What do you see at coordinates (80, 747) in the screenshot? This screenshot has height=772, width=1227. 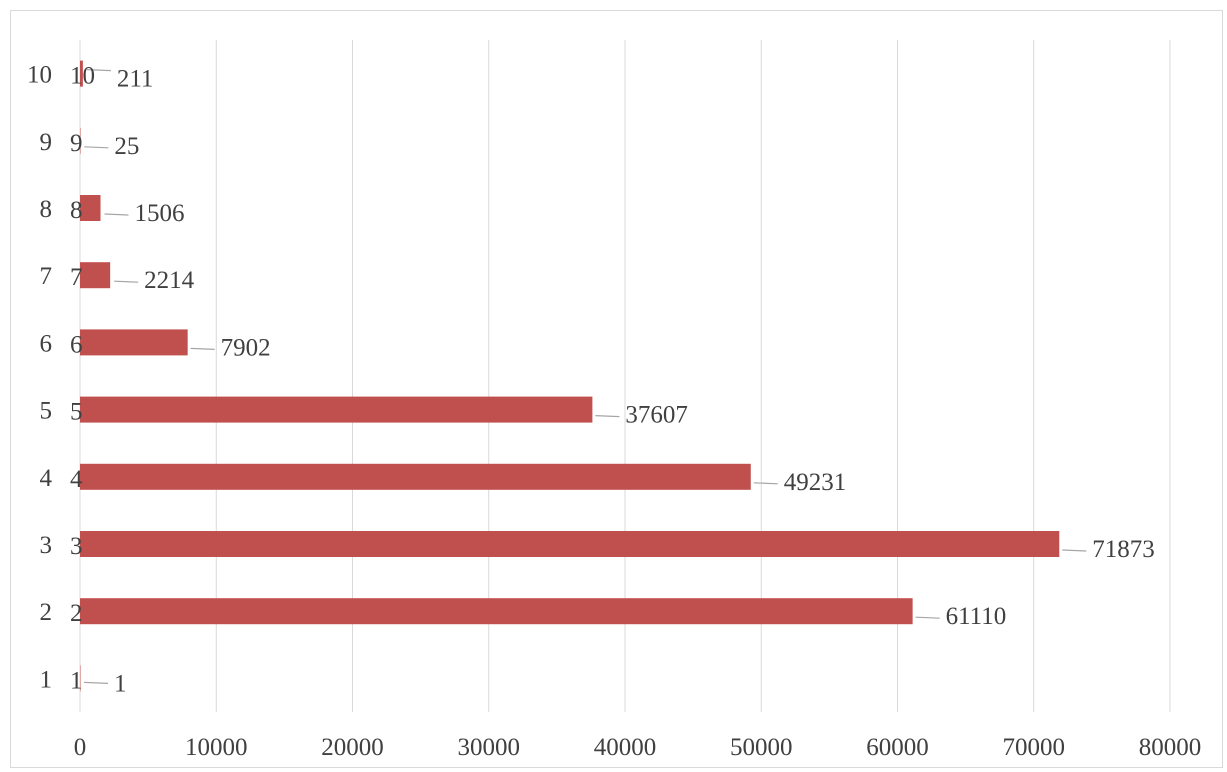 I see `x-tick-label: 0` at bounding box center [80, 747].